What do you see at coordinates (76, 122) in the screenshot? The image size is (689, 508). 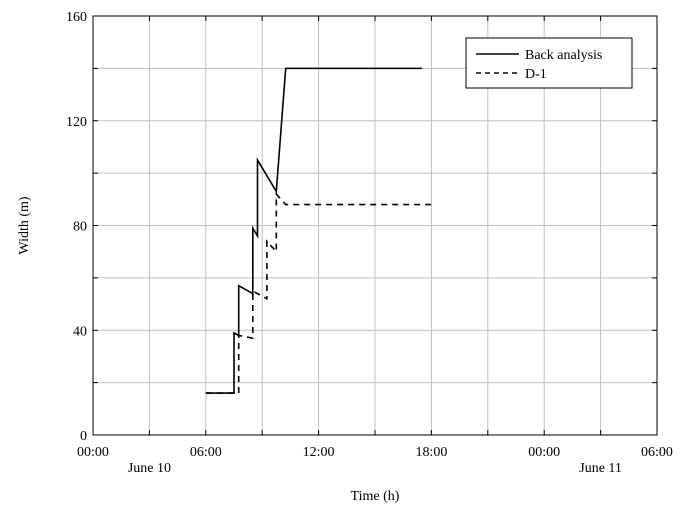 I see `y-tick-label: 120` at bounding box center [76, 122].